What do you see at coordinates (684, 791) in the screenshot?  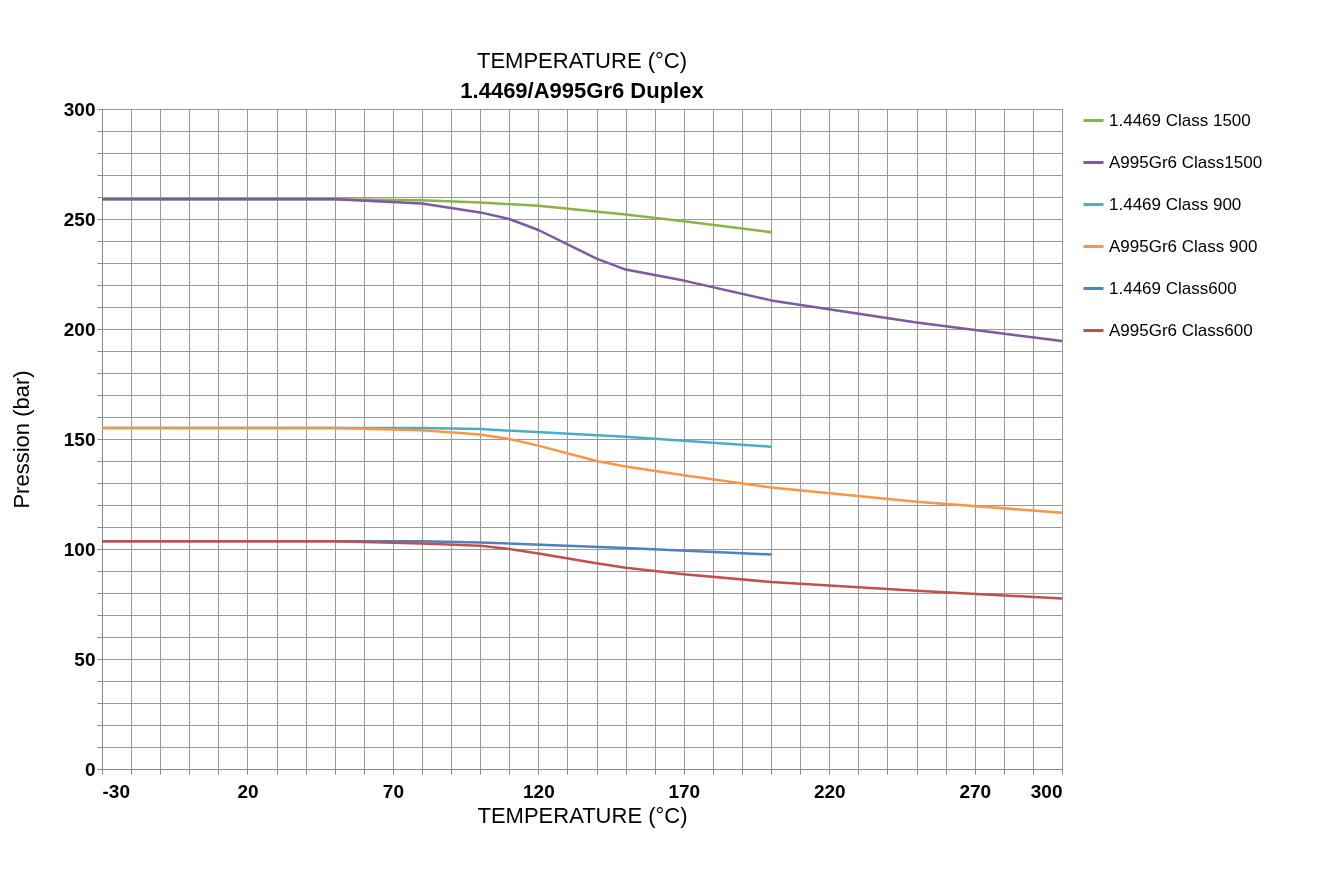 I see `x-tick-label: 170` at bounding box center [684, 791].